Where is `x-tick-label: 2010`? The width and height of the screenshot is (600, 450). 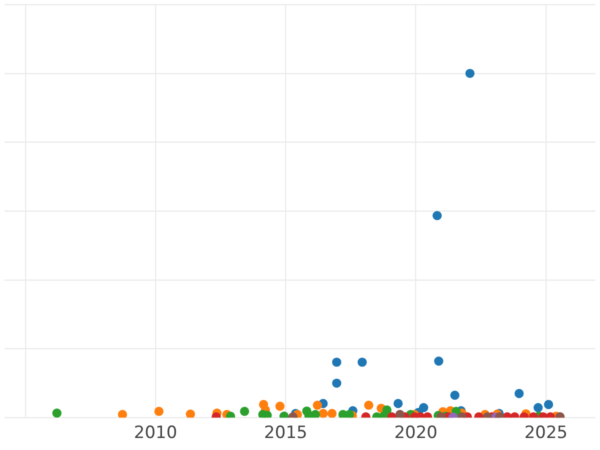 x-tick-label: 2010 is located at coordinates (156, 433).